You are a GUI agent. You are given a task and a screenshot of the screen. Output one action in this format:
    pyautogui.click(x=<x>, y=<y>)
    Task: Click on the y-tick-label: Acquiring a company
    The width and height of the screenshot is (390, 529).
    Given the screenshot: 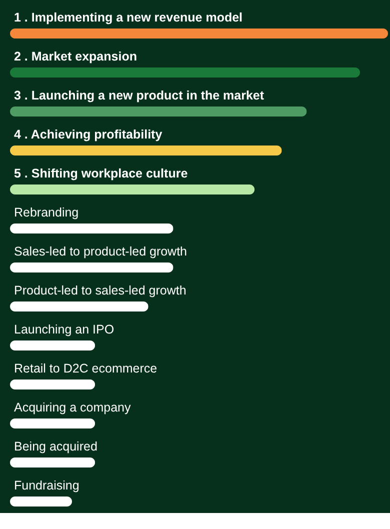 What is the action you would take?
    pyautogui.click(x=73, y=407)
    